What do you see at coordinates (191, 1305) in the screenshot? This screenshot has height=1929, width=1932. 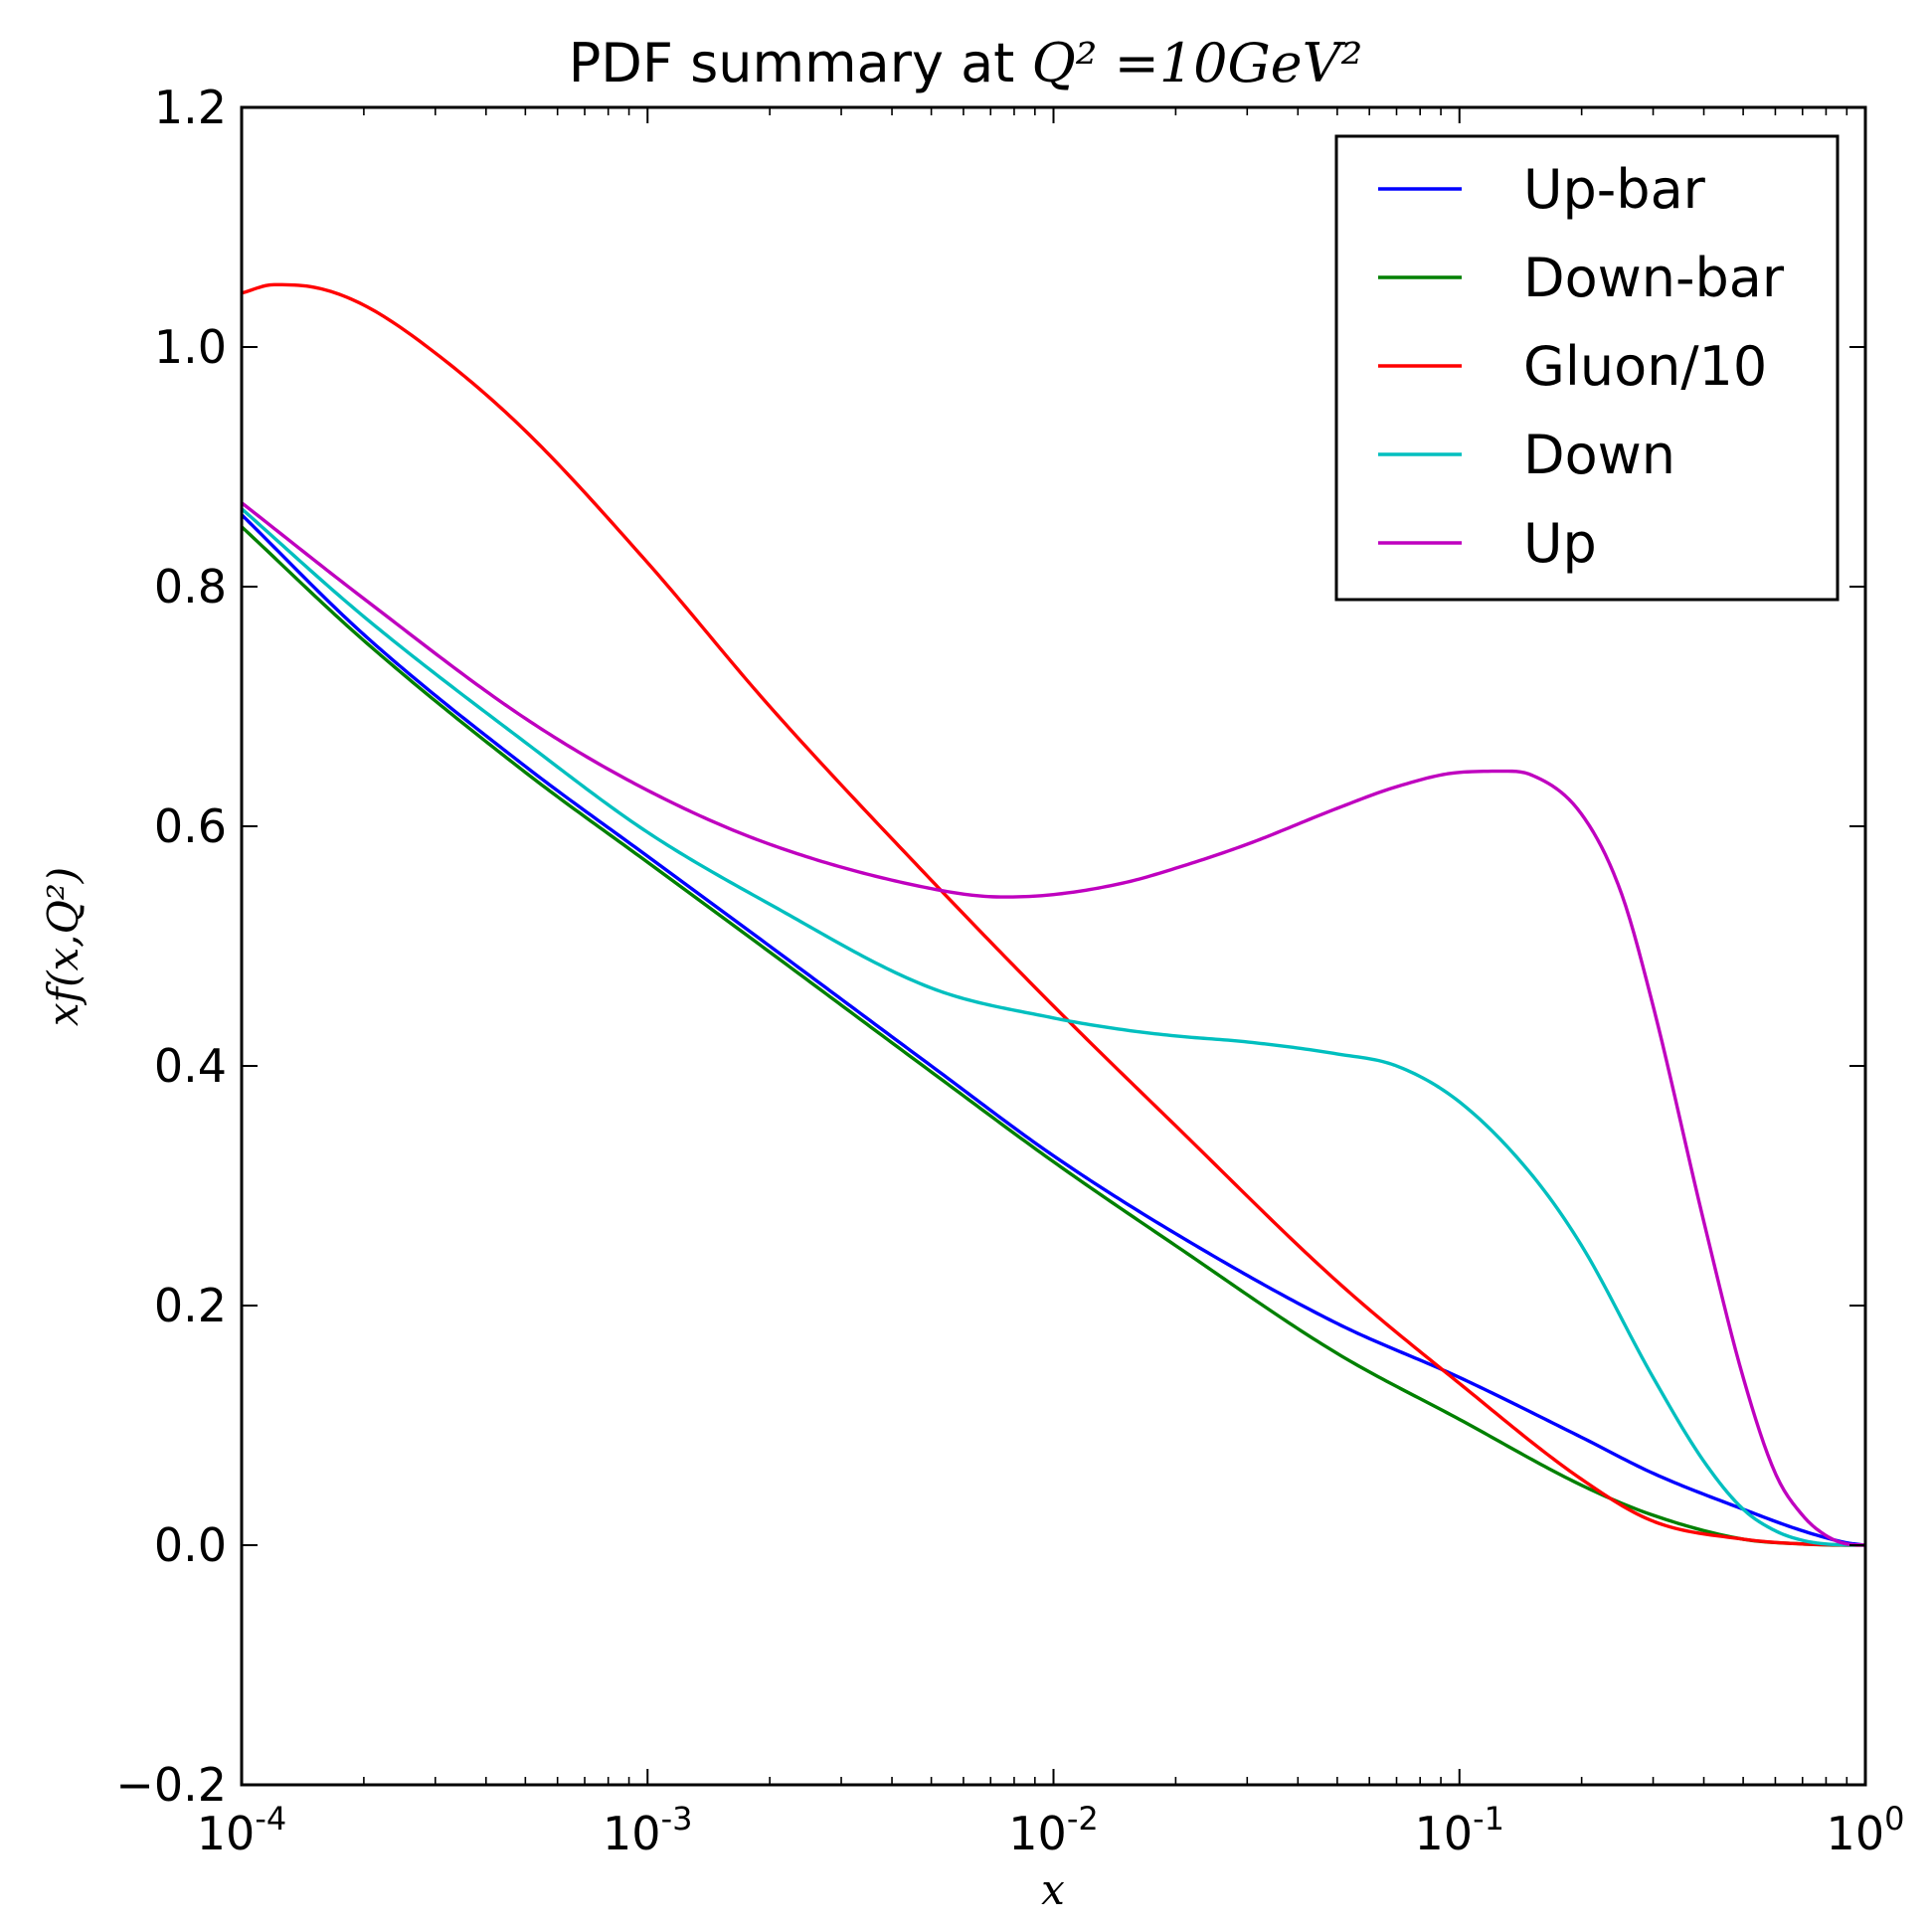 I see `y-tick-label: 0.2` at bounding box center [191, 1305].